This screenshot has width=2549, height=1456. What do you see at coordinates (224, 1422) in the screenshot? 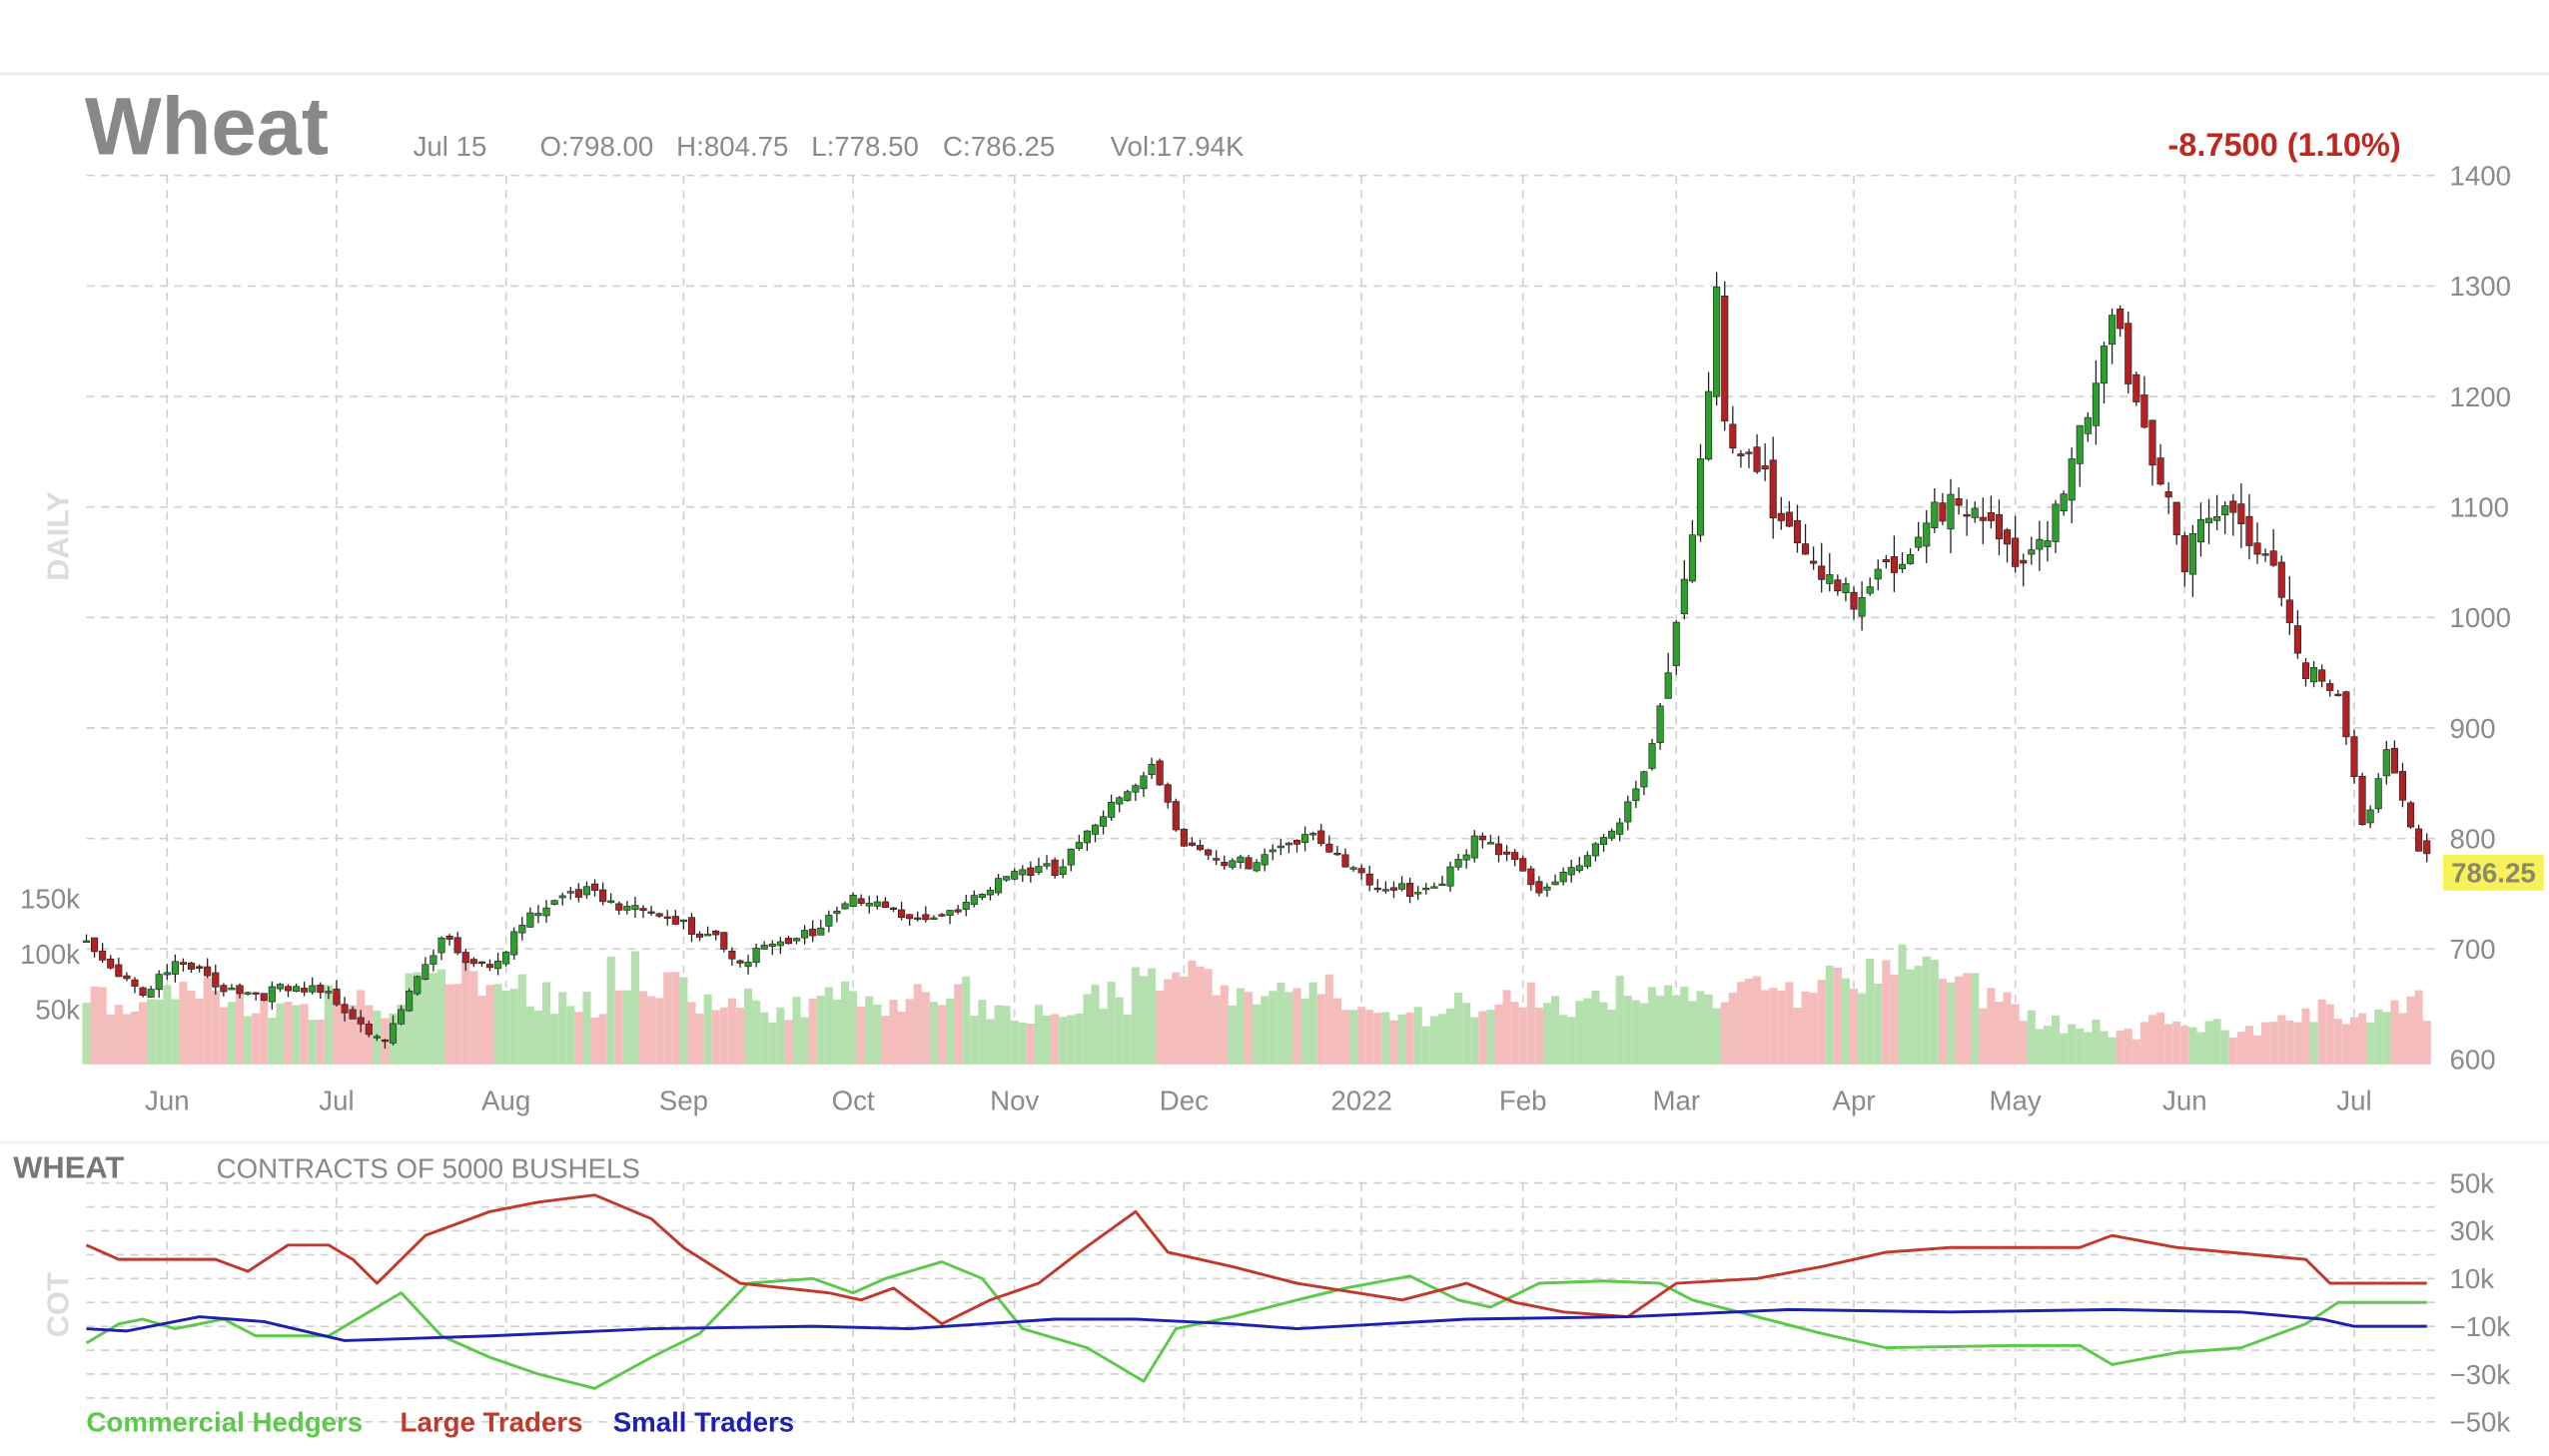
I see `legend-commercial-hedgers: Commercial Hedgers` at bounding box center [224, 1422].